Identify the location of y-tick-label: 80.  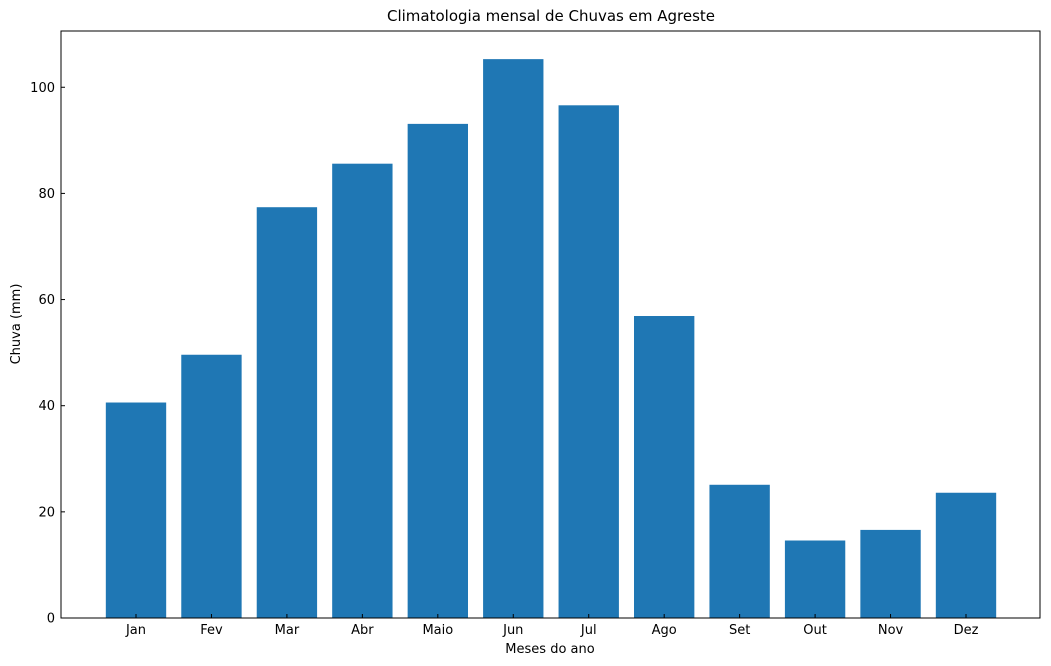
(46, 194).